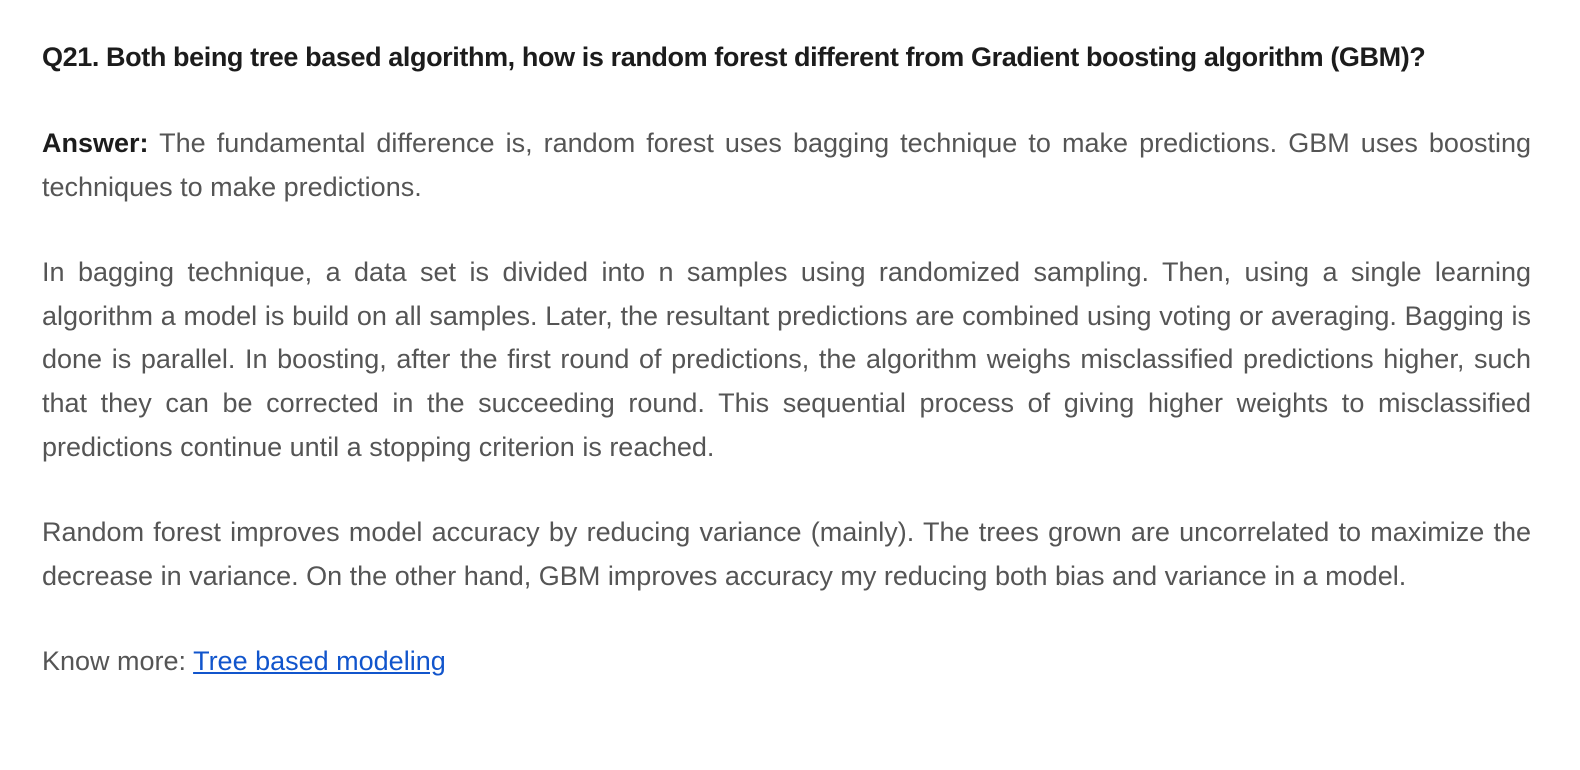 This screenshot has width=1580, height=770. Describe the element at coordinates (319, 661) in the screenshot. I see `tree-based-modeling-link: Tree based modeling` at that location.